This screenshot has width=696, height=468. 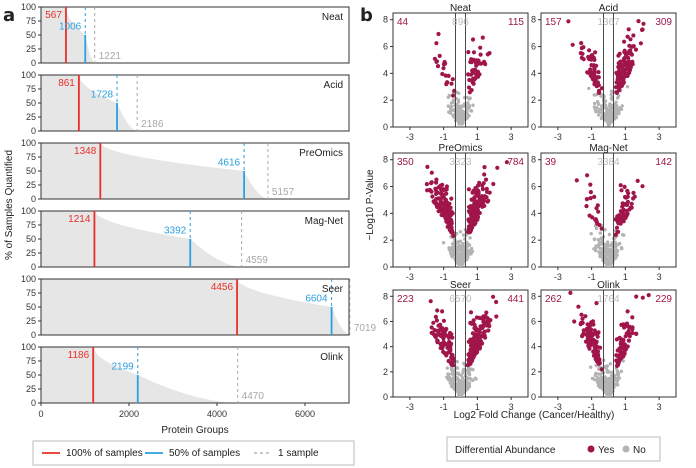 What do you see at coordinates (31, 321) in the screenshot?
I see `y-tick-label: 25` at bounding box center [31, 321].